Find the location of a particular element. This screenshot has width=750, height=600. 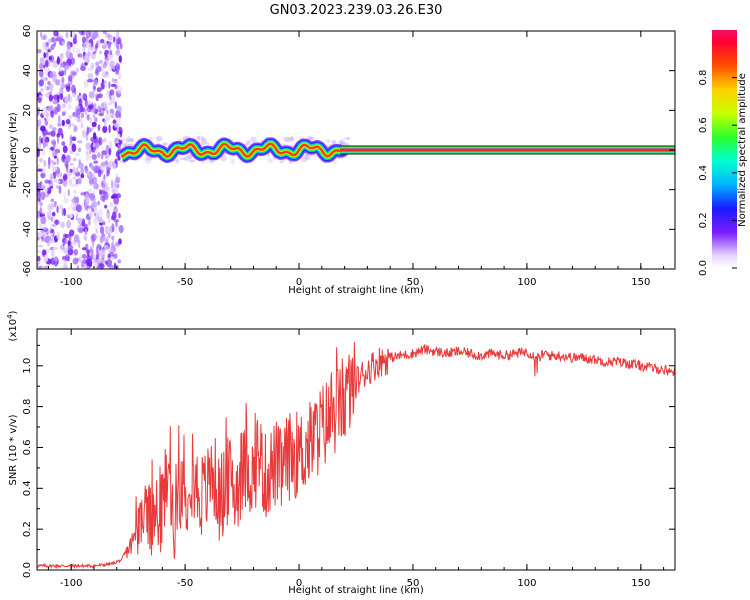

snr-x-label: Height of straight line (km) is located at coordinates (356, 590).